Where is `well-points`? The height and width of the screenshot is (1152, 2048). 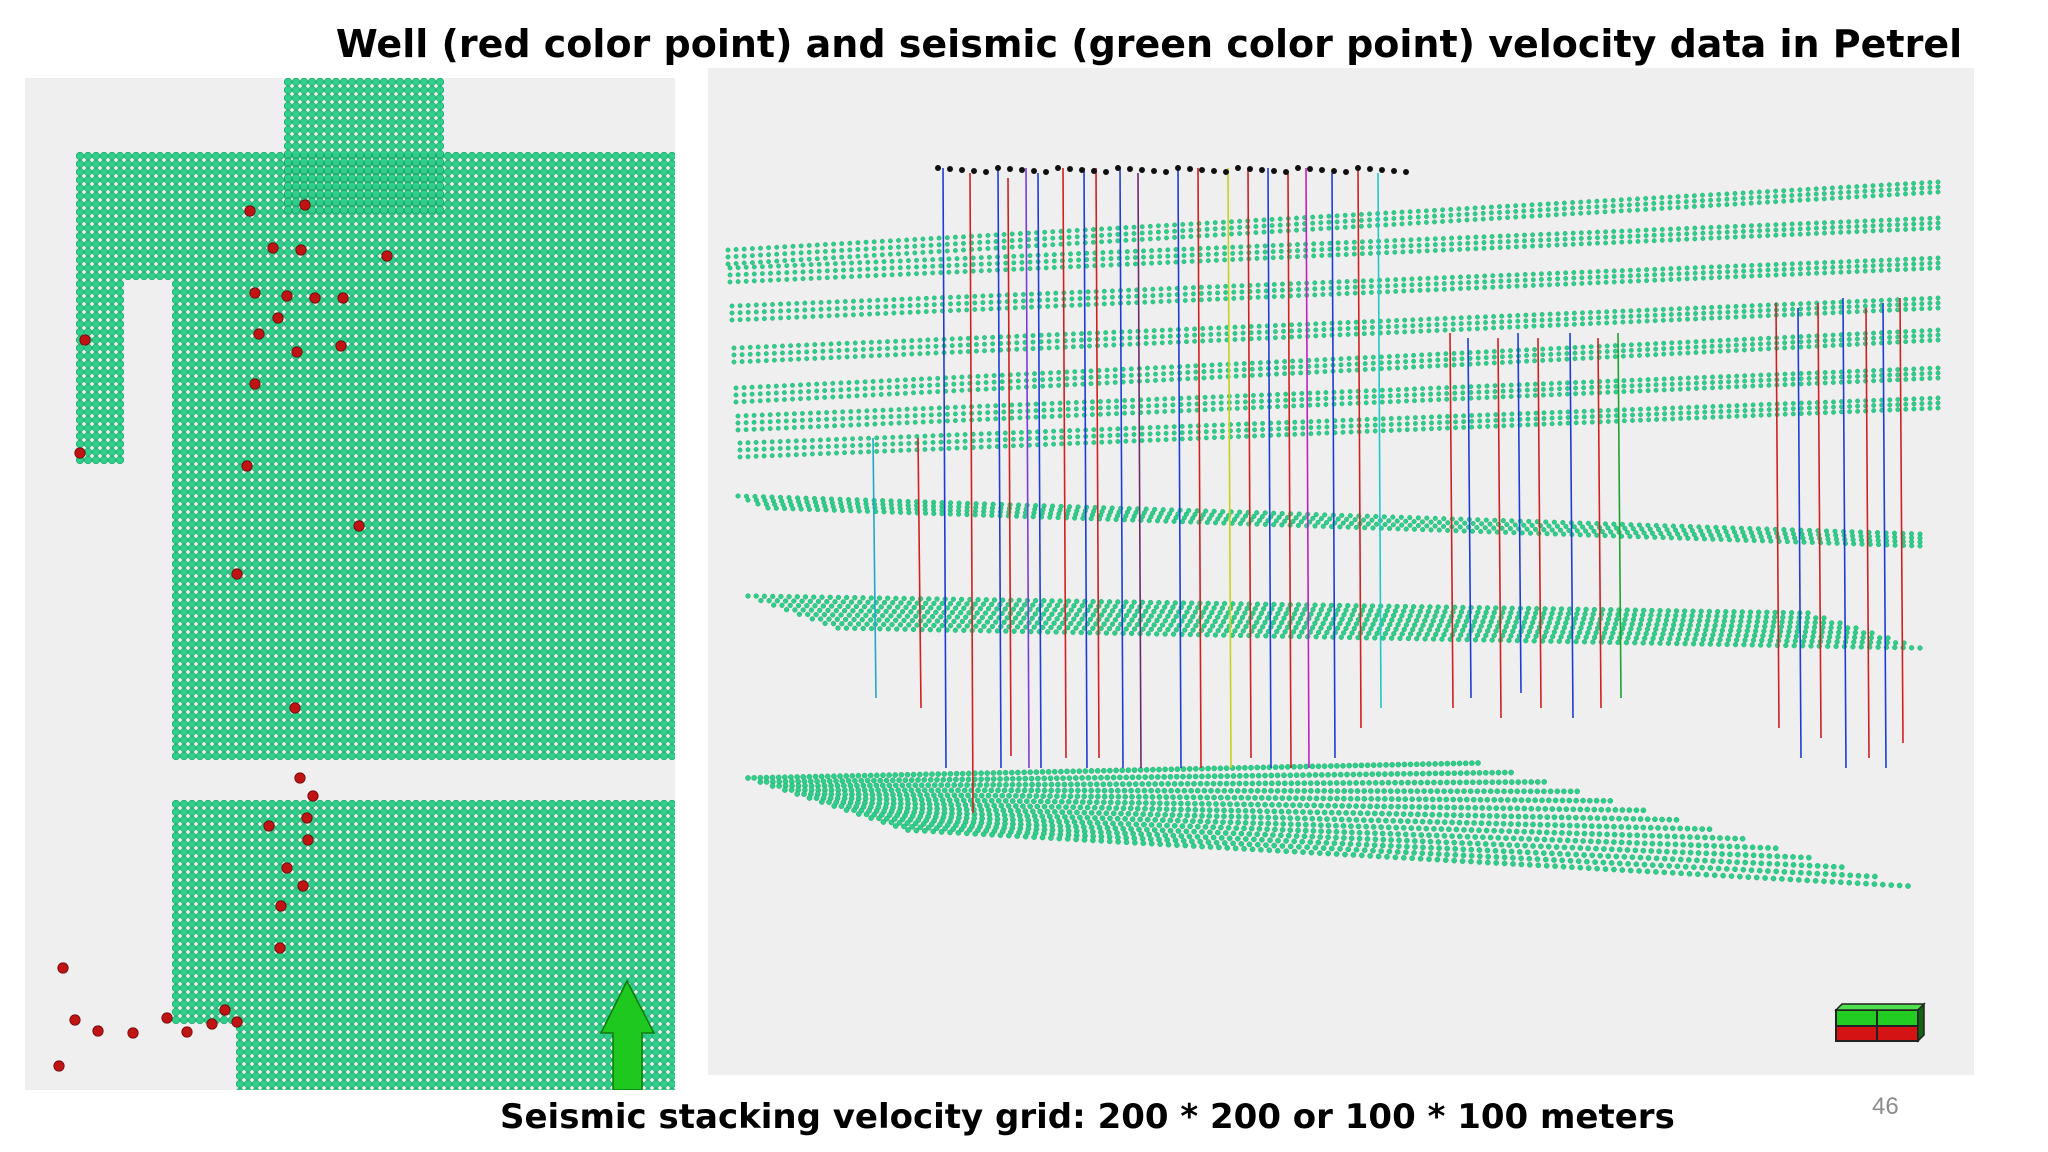 well-points is located at coordinates (223, 635).